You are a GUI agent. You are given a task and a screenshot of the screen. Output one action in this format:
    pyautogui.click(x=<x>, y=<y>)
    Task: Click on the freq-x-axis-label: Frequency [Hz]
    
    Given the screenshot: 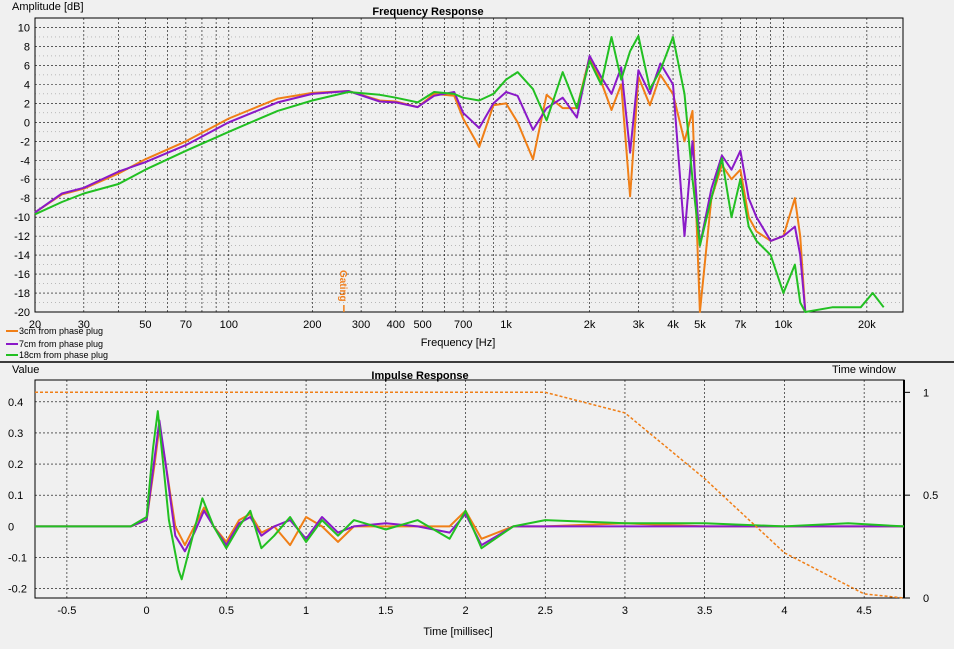 What is the action you would take?
    pyautogui.click(x=458, y=343)
    